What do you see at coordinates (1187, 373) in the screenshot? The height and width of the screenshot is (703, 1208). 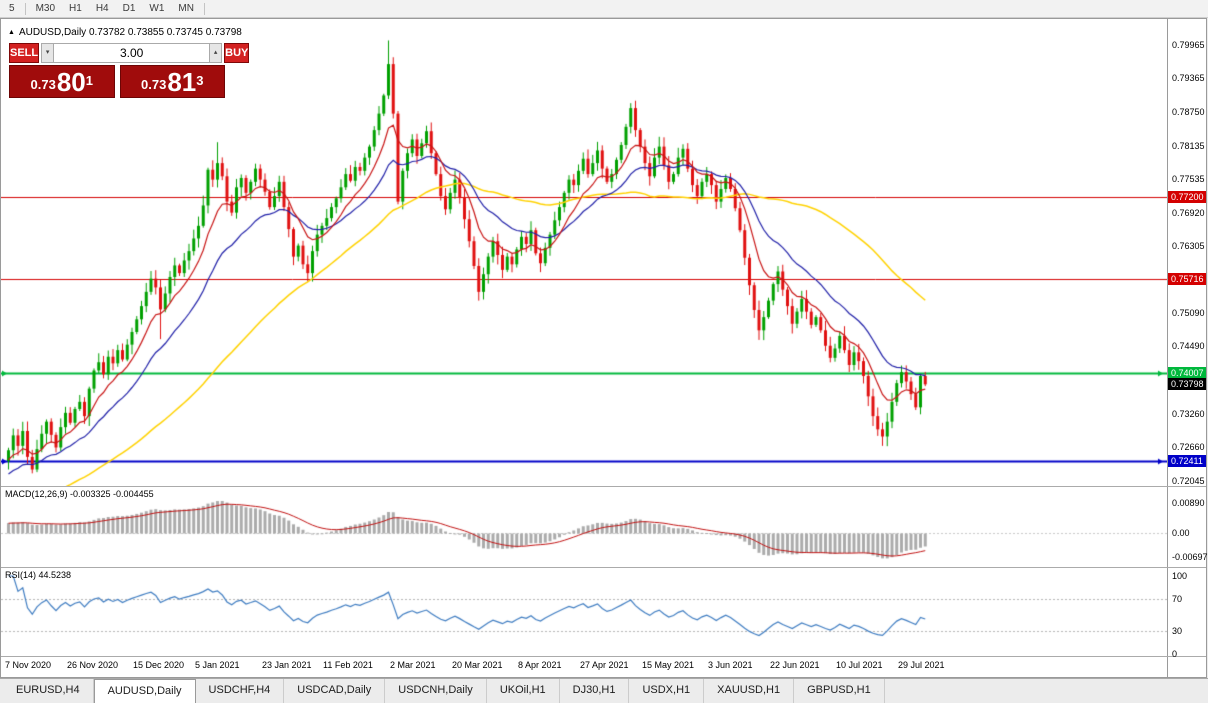 I see `level-price-badge: 0.74007` at bounding box center [1187, 373].